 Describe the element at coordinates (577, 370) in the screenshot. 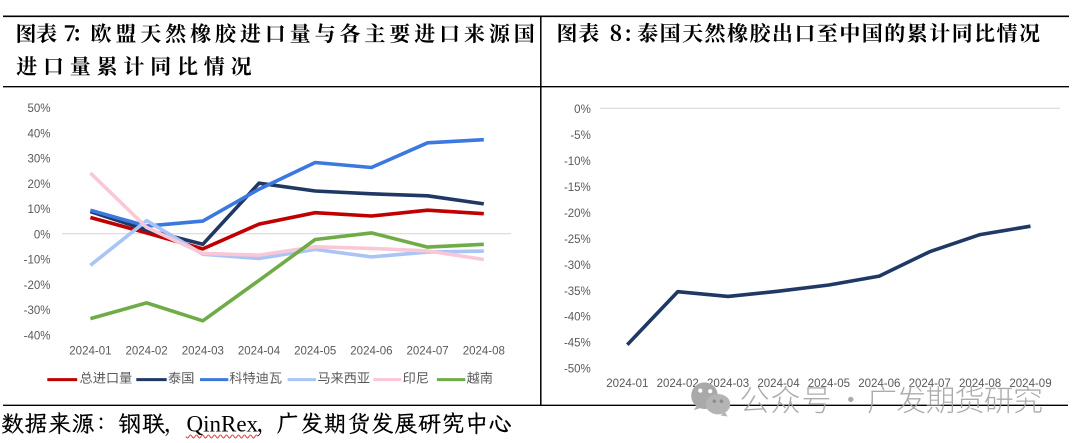

I see `svg-text: -50%` at that location.